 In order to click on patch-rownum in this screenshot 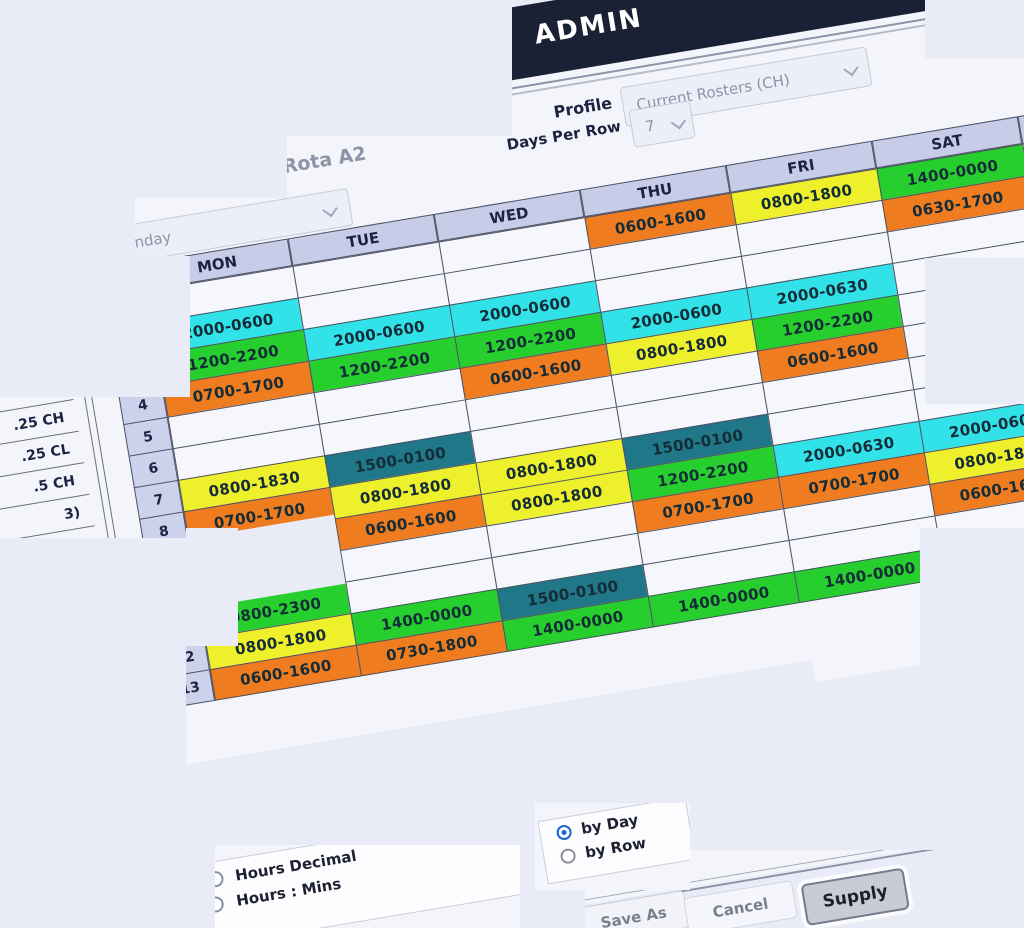, I will do `click(212, 587)`.